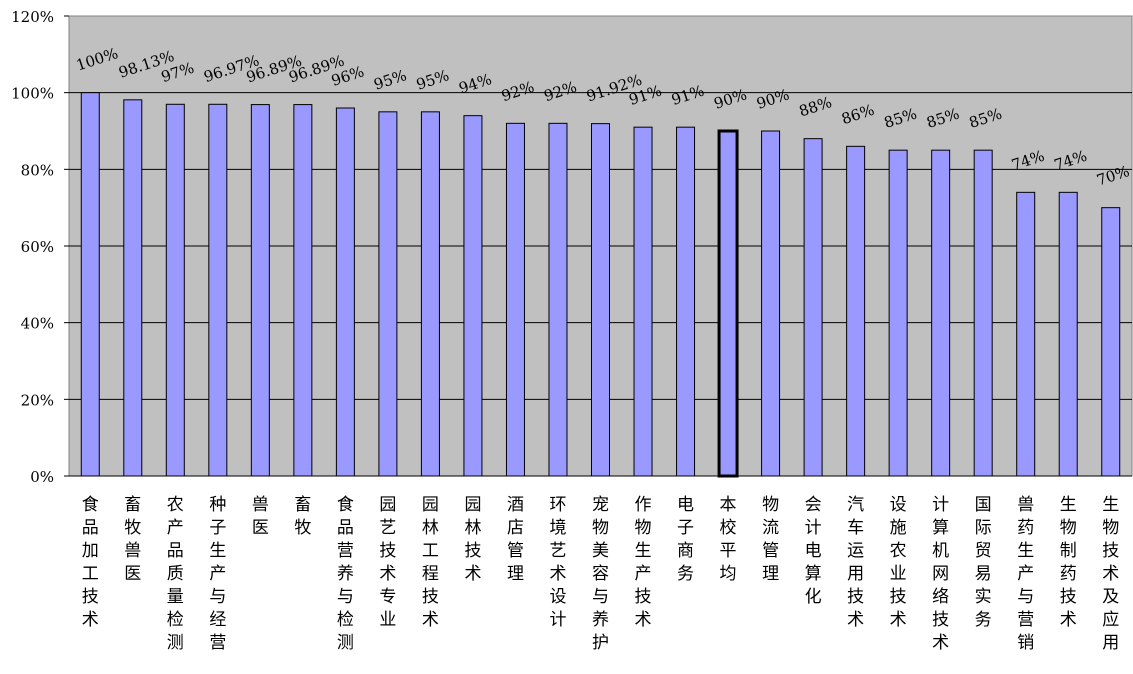 The image size is (1133, 674). Describe the element at coordinates (472, 539) in the screenshot. I see `category-label: 园林技术` at that location.